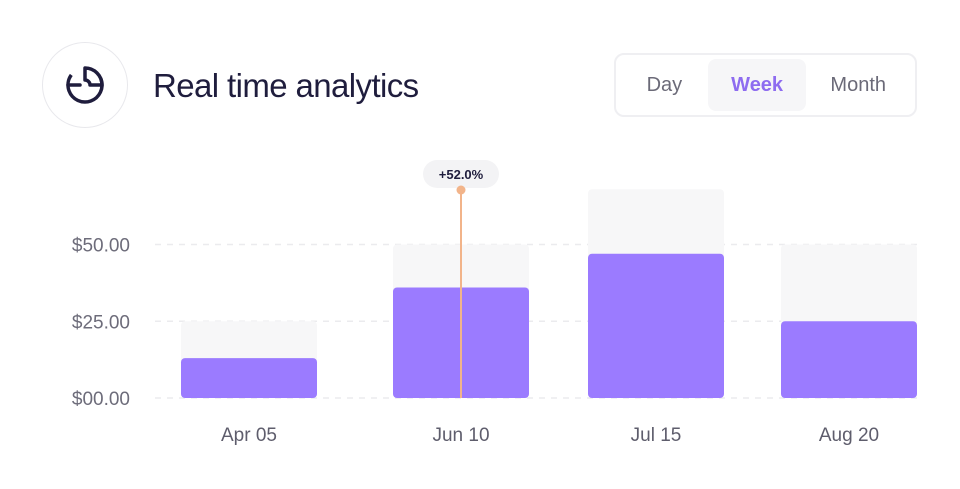 This screenshot has height=489, width=960. I want to click on x-tick-label: Jul 15, so click(656, 435).